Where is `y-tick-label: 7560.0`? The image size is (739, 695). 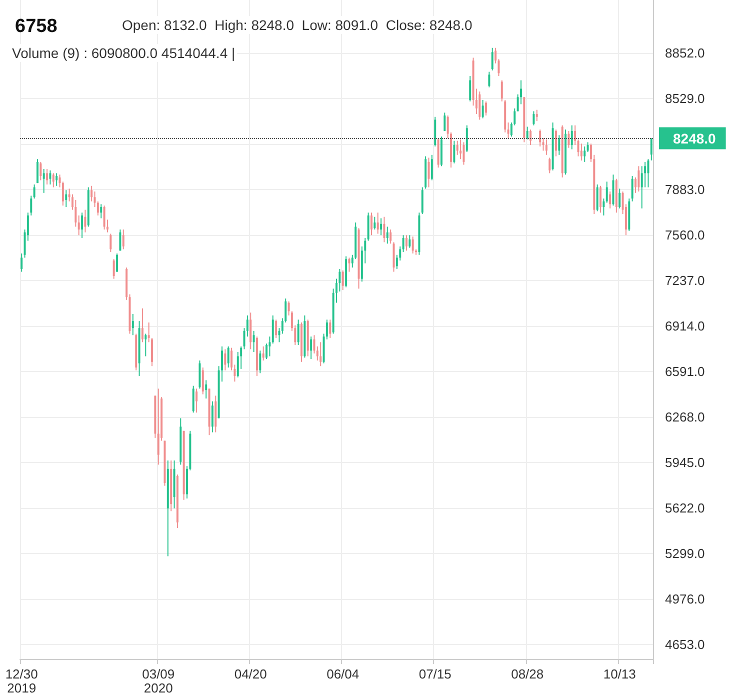 y-tick-label: 7560.0 is located at coordinates (685, 235).